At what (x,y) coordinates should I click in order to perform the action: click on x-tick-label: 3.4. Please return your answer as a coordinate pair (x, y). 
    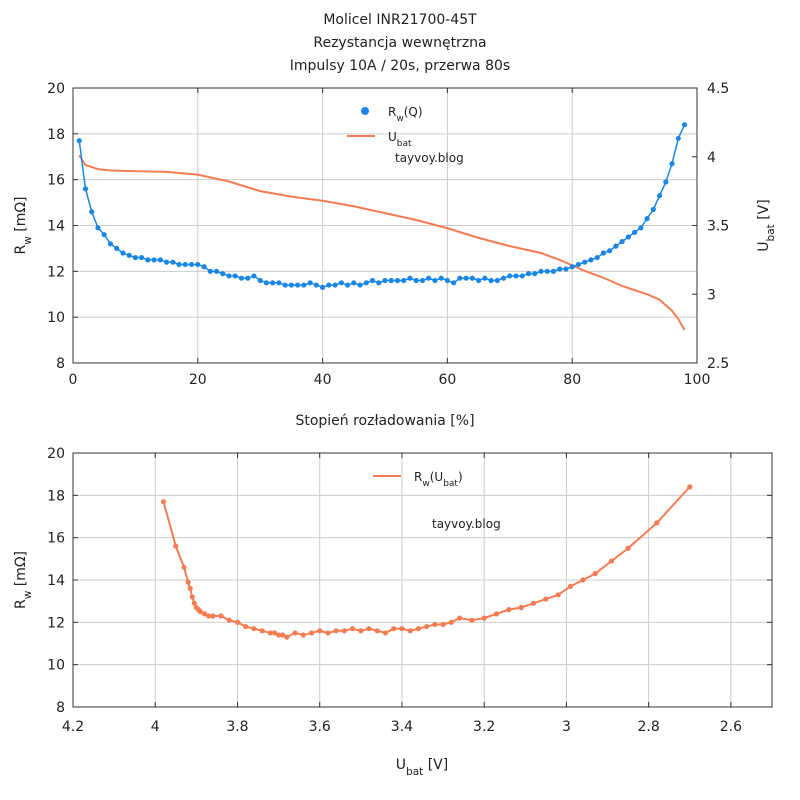
    Looking at the image, I should click on (402, 727).